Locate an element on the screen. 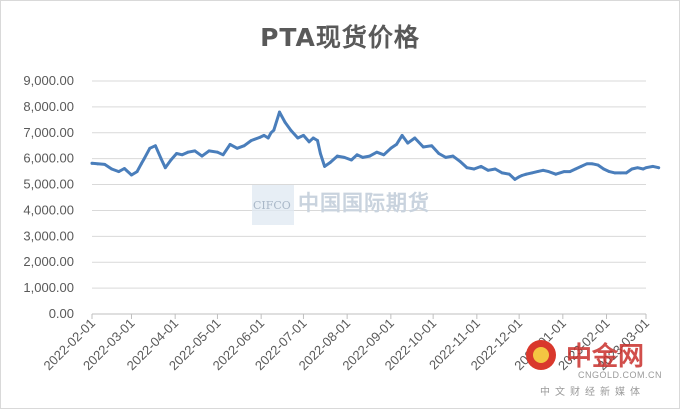 The height and width of the screenshot is (409, 680). y-tick-label: 8,000.00 is located at coordinates (48, 106).